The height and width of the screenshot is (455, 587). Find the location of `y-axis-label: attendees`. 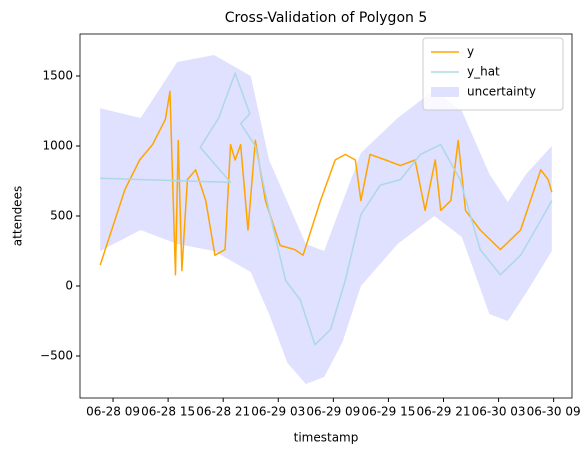

y-axis-label: attendees is located at coordinates (18, 216).